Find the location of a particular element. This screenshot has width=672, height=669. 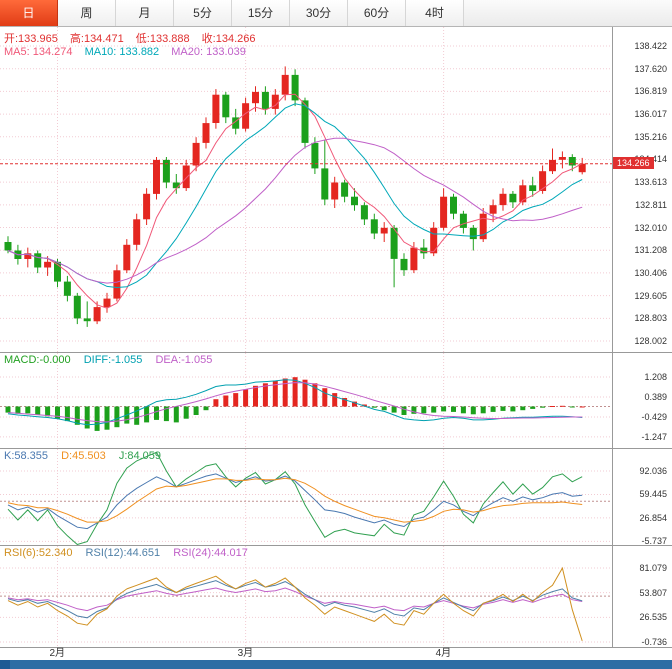

kdj-header: K:58.355 D:45.503 J:84.059 is located at coordinates (87, 456).